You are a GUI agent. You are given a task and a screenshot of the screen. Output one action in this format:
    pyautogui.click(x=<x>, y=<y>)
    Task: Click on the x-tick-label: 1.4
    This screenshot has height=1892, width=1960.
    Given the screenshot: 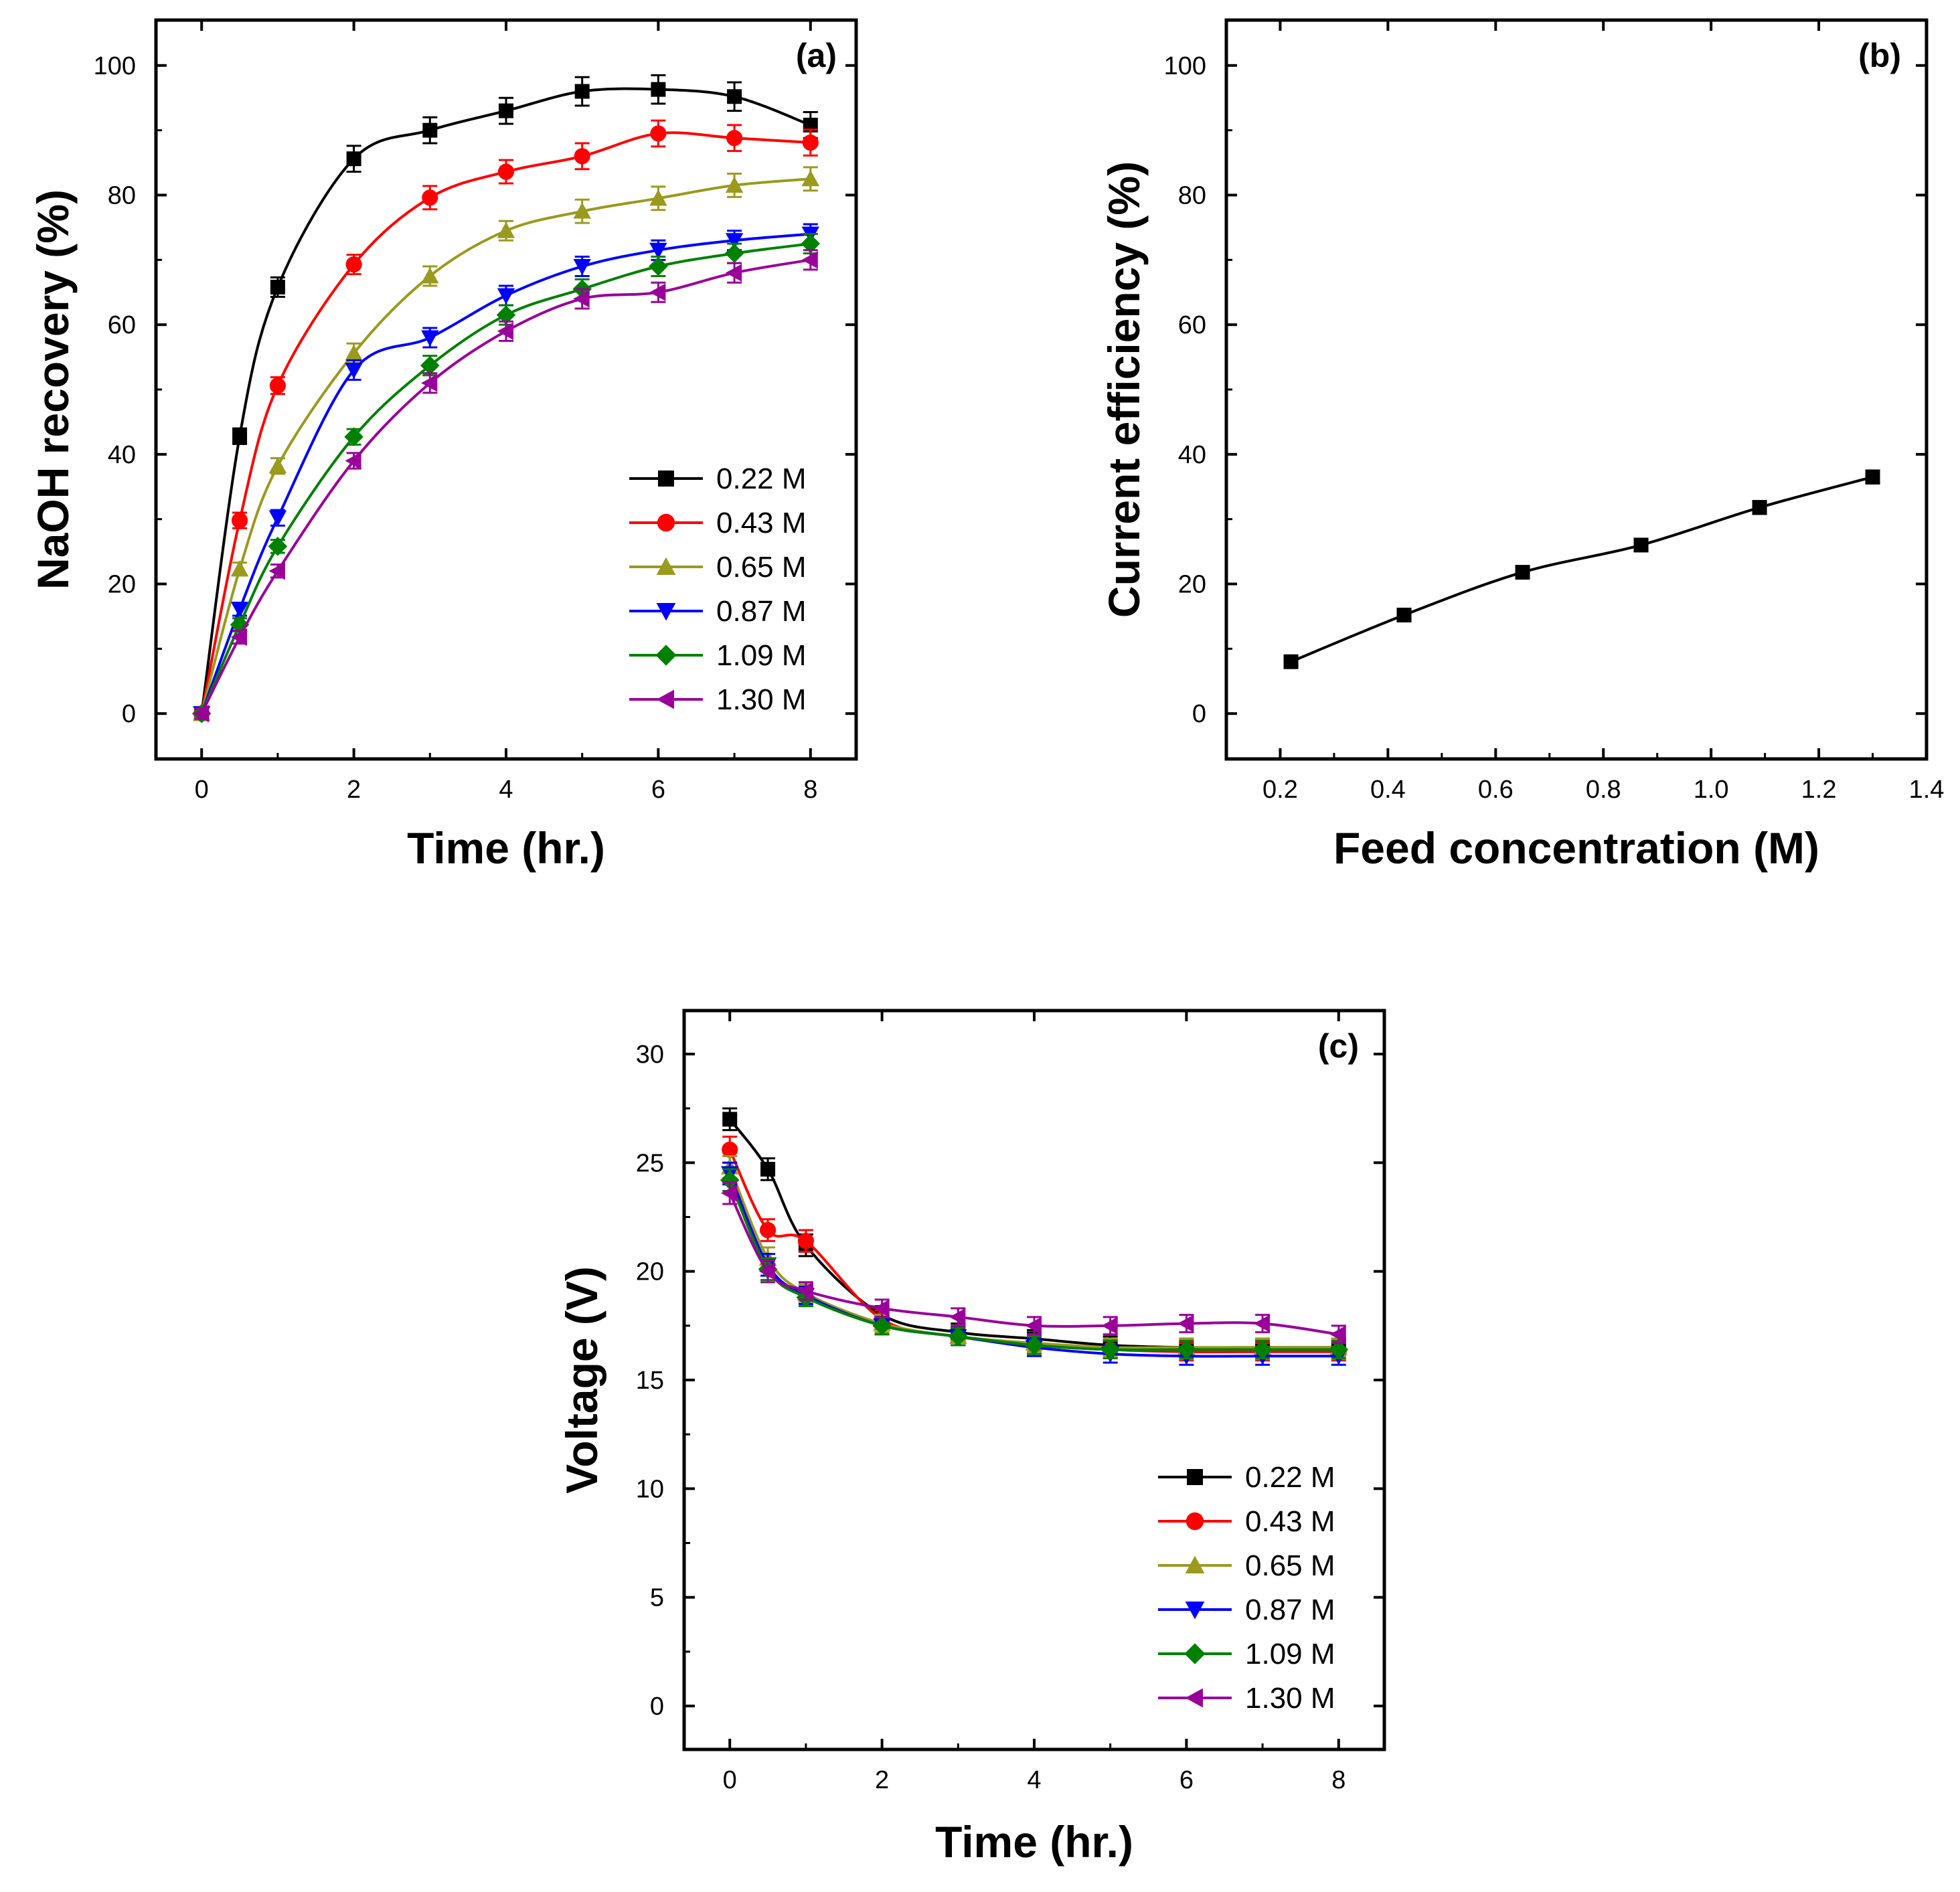 What is the action you would take?
    pyautogui.click(x=1927, y=790)
    